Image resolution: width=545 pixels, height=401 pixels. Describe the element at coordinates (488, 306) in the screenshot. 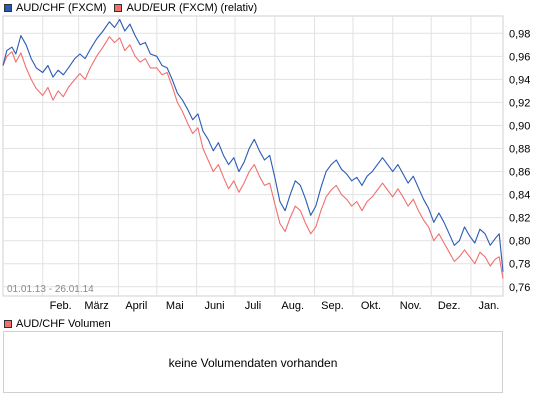

I see `x-tick-label: Jan.` at that location.